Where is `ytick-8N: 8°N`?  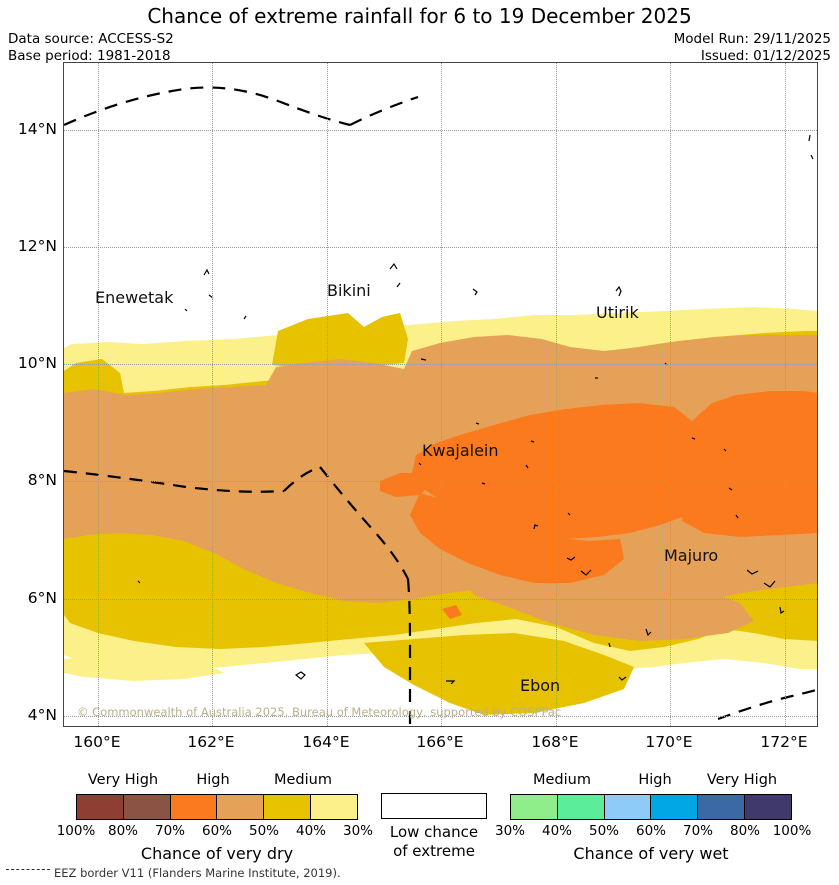
ytick-8N: 8°N is located at coordinates (42, 480).